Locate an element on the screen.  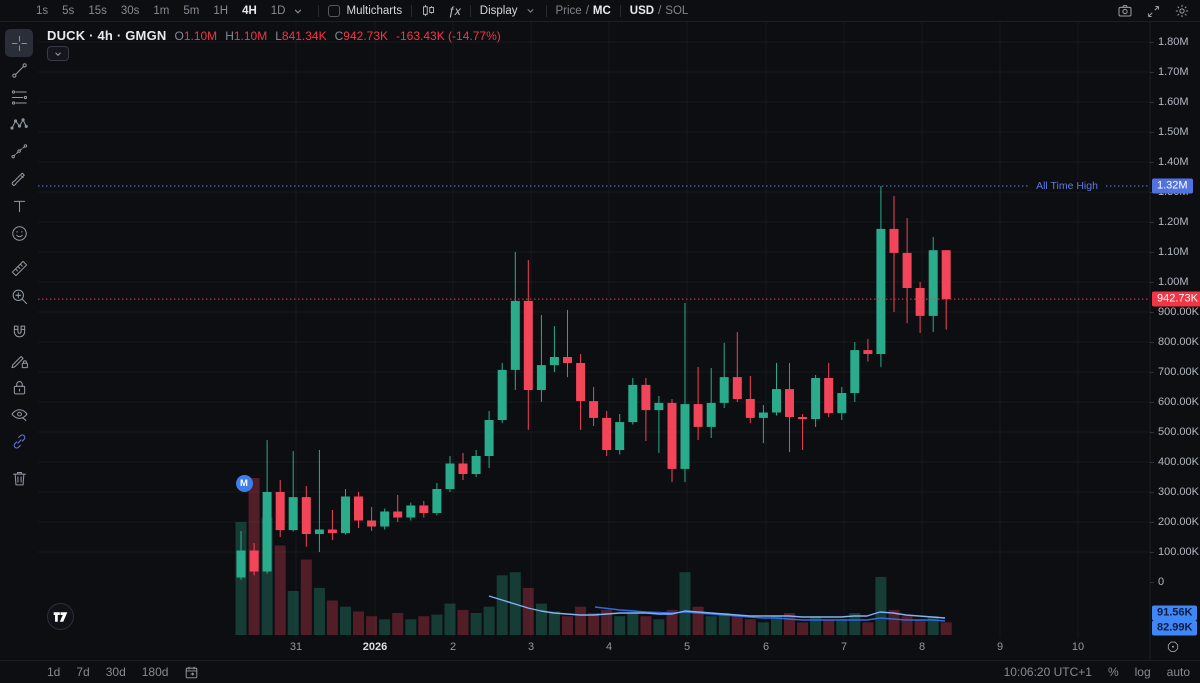
mc-option: MC is located at coordinates (601, 10).